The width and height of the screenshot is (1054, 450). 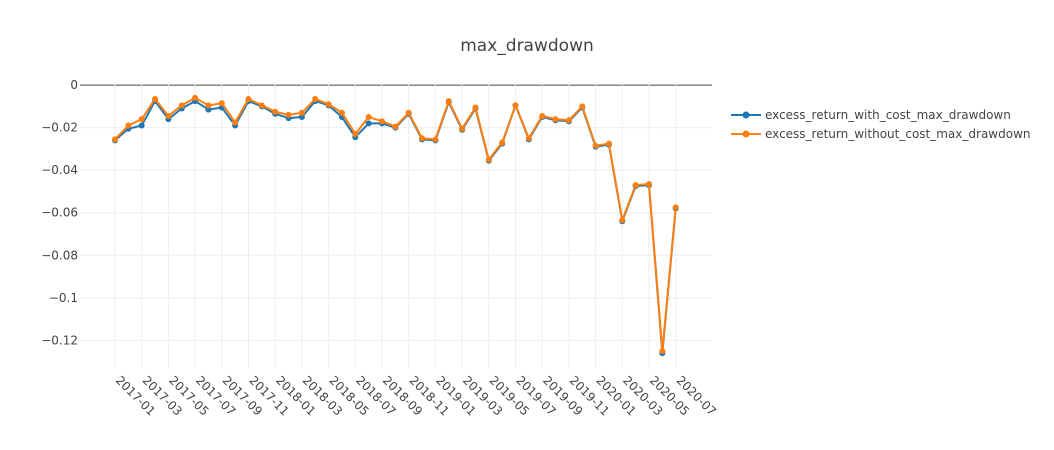 What do you see at coordinates (59, 128) in the screenshot?
I see `y-tick-label: −0.02` at bounding box center [59, 128].